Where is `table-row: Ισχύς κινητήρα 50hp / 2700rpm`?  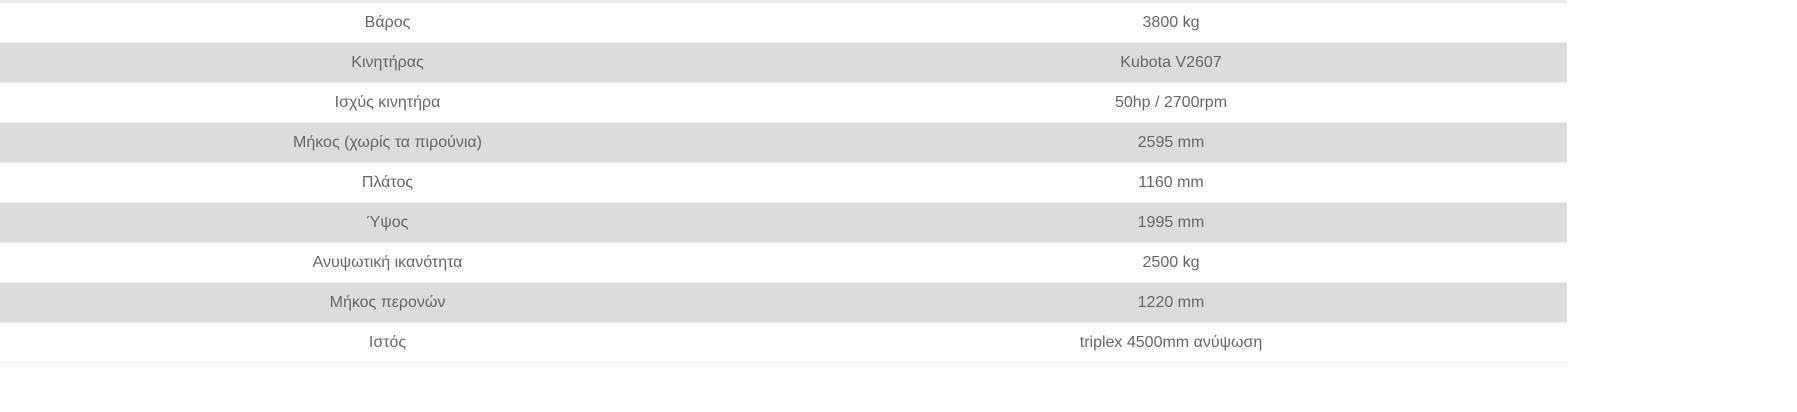 table-row: Ισχύς κινητήρα 50hp / 2700rpm is located at coordinates (783, 102).